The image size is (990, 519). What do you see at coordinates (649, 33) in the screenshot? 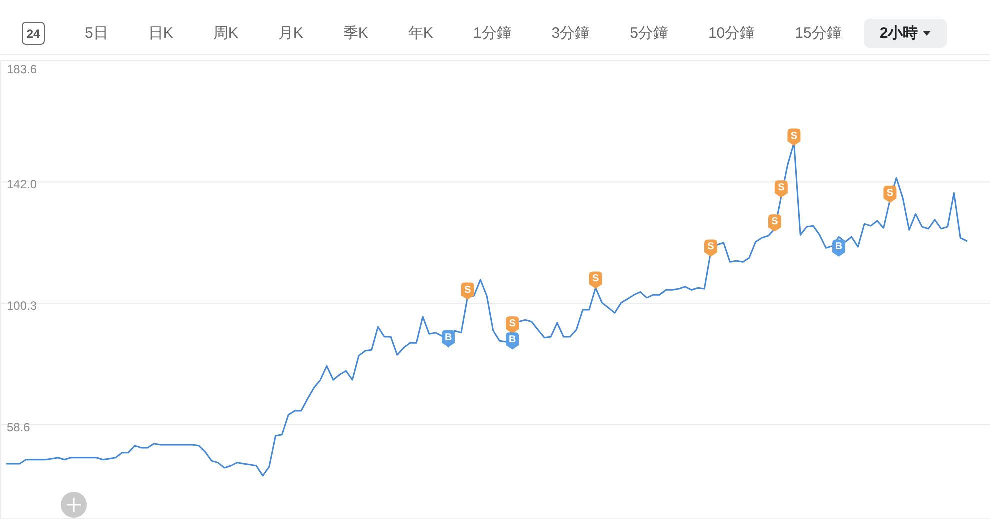
I see `text: 5分鐘` at bounding box center [649, 33].